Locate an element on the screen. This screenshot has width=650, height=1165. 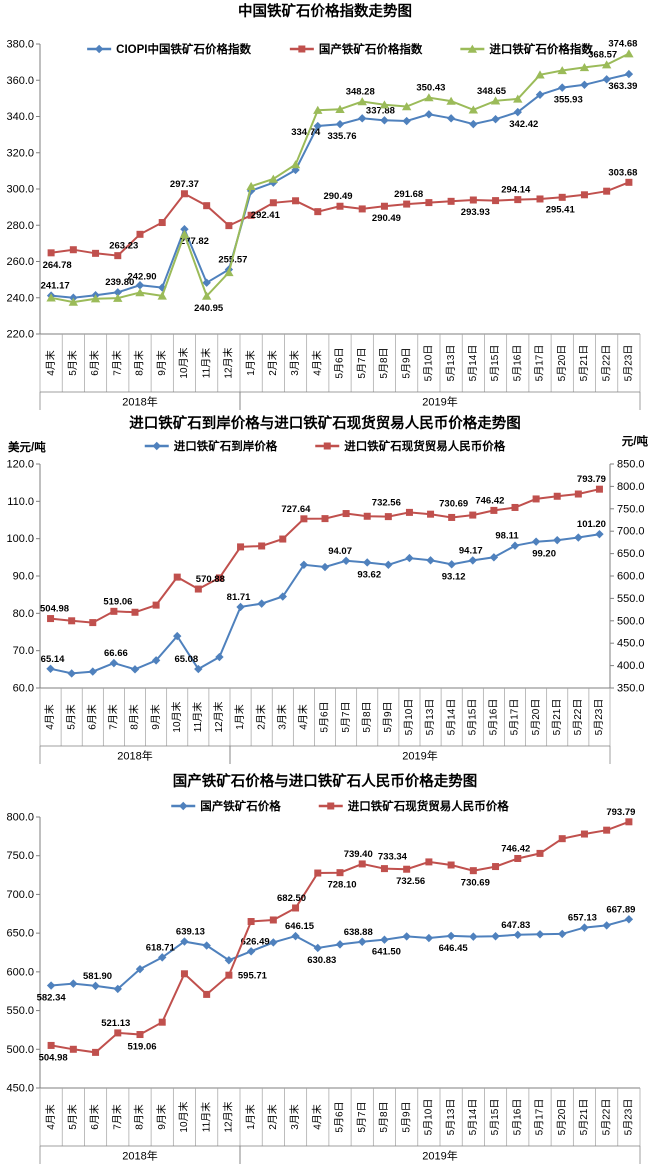
x-tick-label: 12月末 is located at coordinates (228, 362).